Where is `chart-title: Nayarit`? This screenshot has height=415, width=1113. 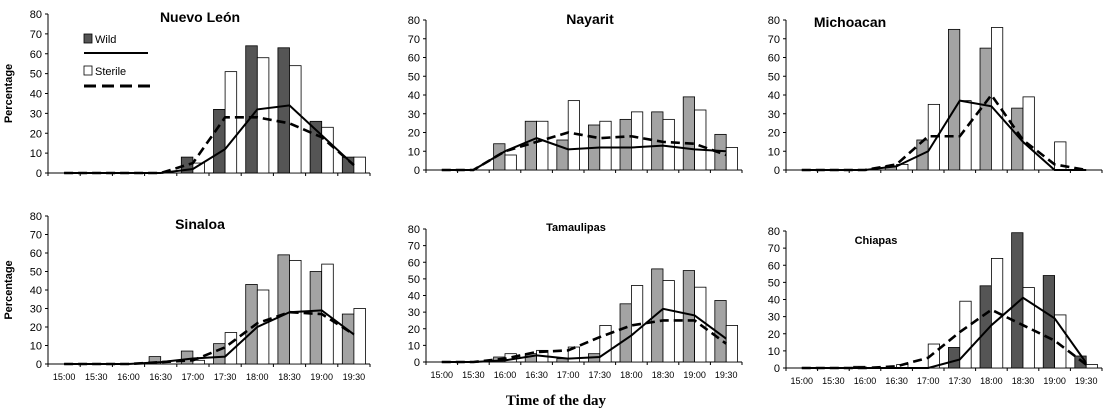
chart-title: Nayarit is located at coordinates (590, 19).